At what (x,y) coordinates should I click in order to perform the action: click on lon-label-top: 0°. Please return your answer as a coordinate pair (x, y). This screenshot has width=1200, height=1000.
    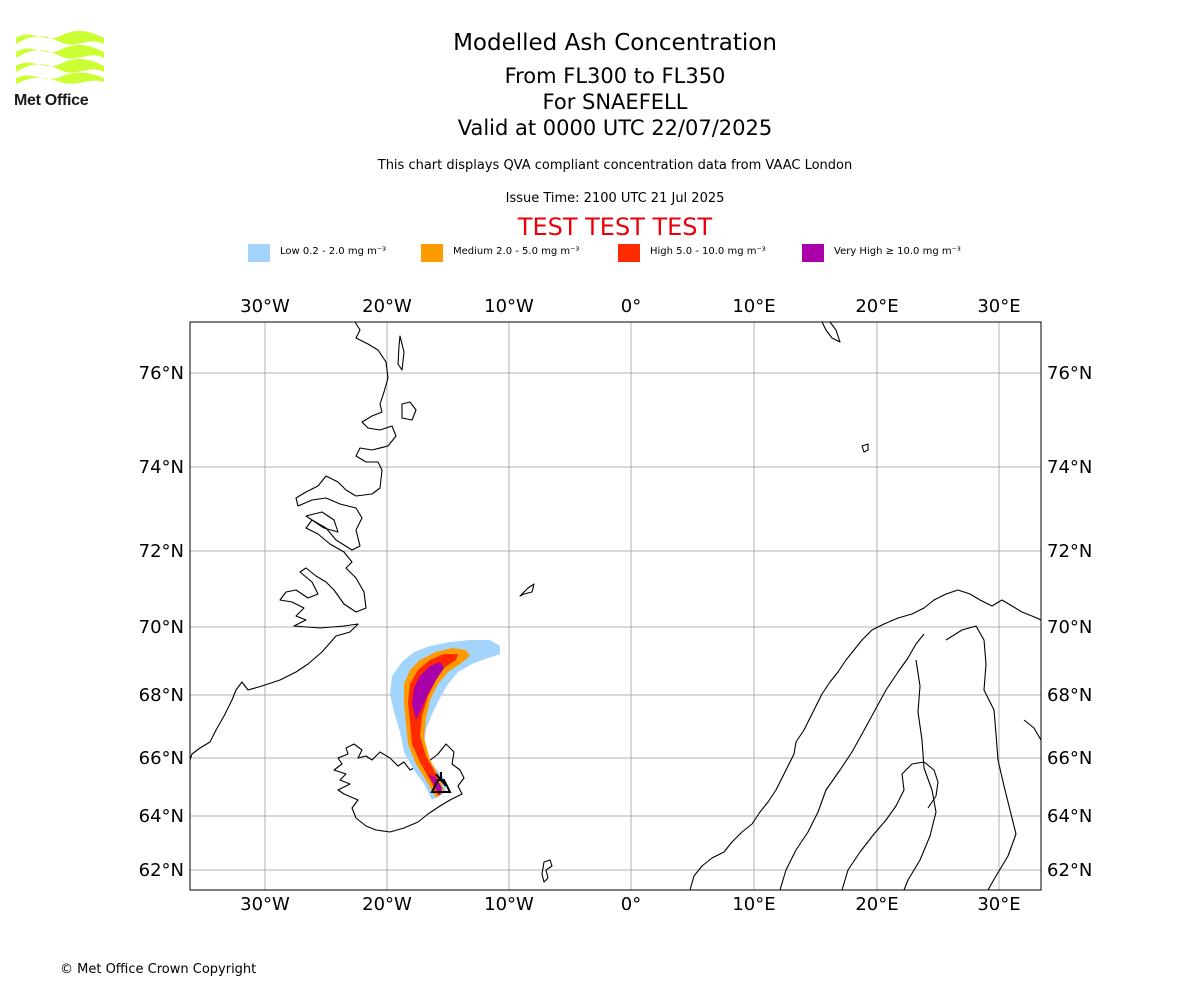
    Looking at the image, I should click on (631, 306).